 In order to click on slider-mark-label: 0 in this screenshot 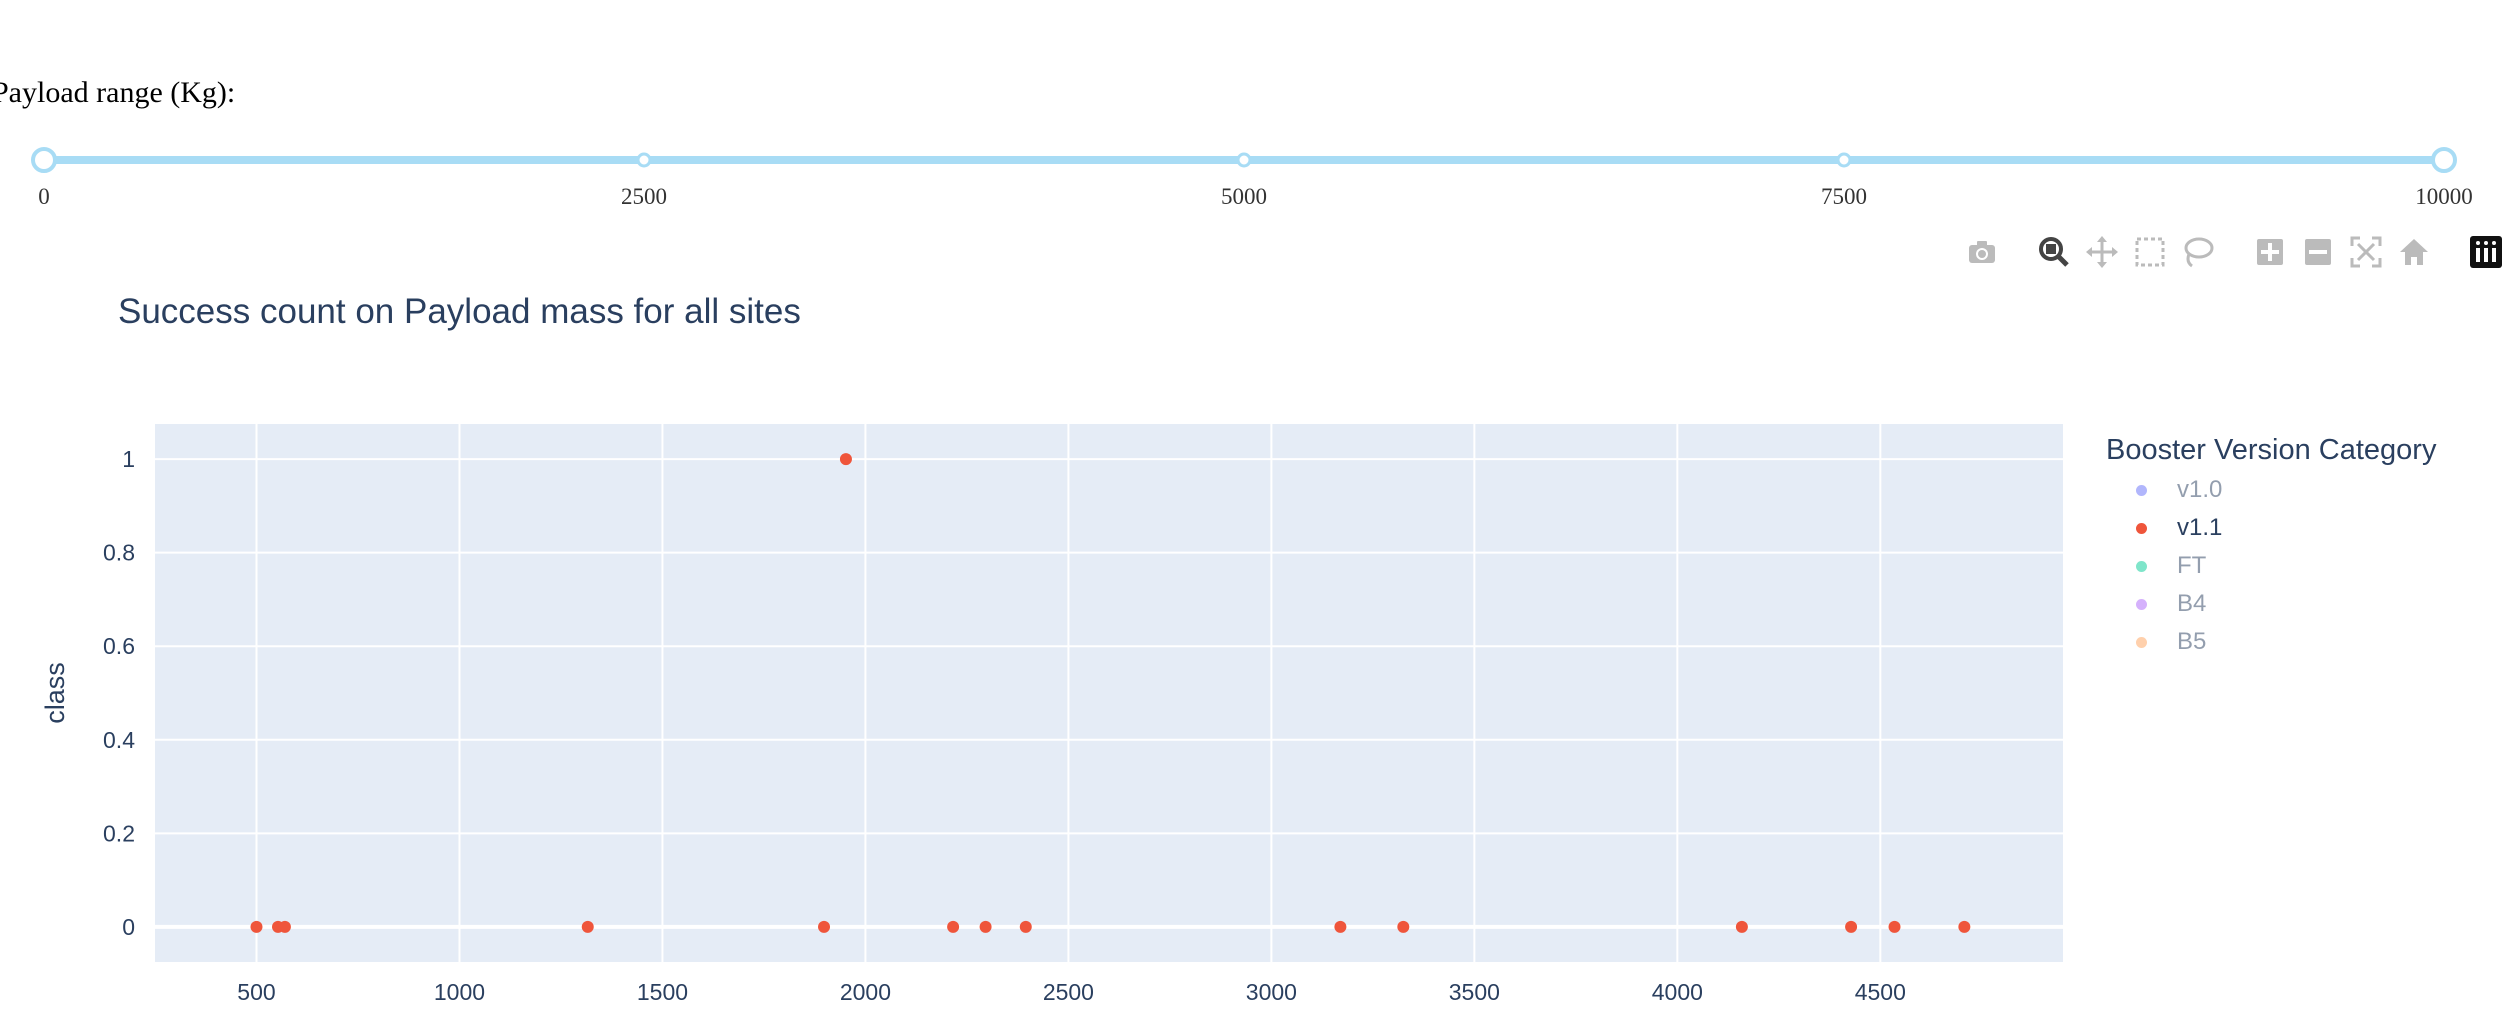, I will do `click(44, 196)`.